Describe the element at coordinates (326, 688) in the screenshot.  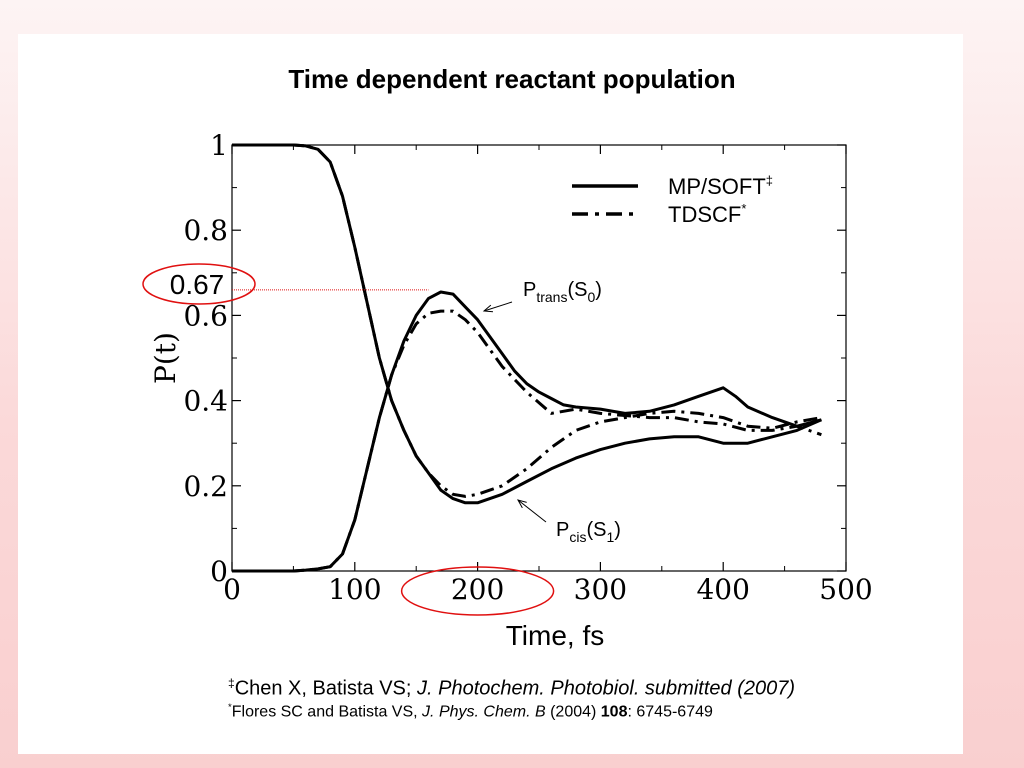
I see `reference-1-authors: Chen X, Batista VS;` at that location.